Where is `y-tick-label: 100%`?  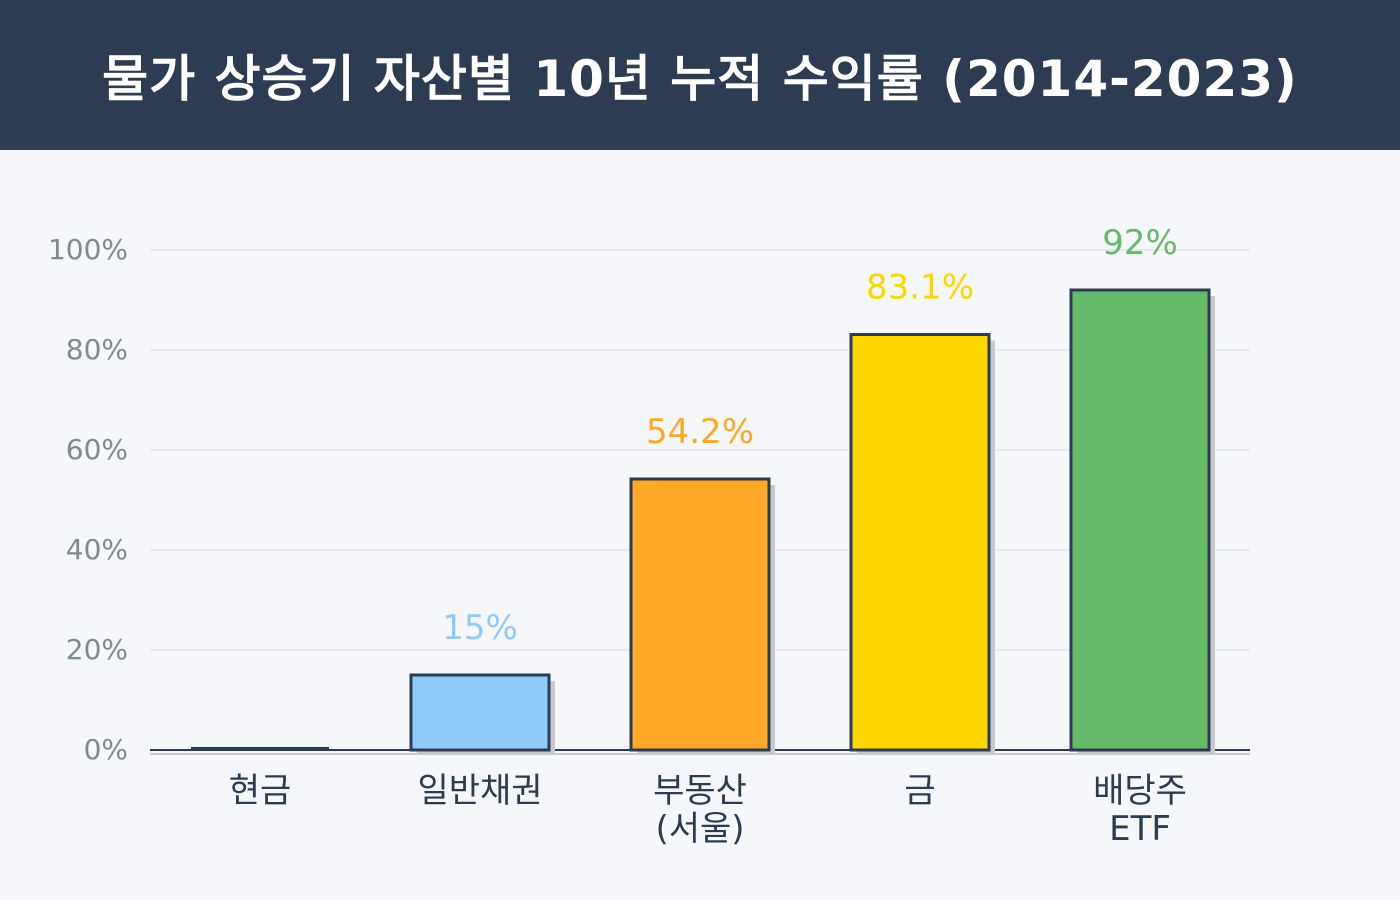
y-tick-label: 100% is located at coordinates (88, 249).